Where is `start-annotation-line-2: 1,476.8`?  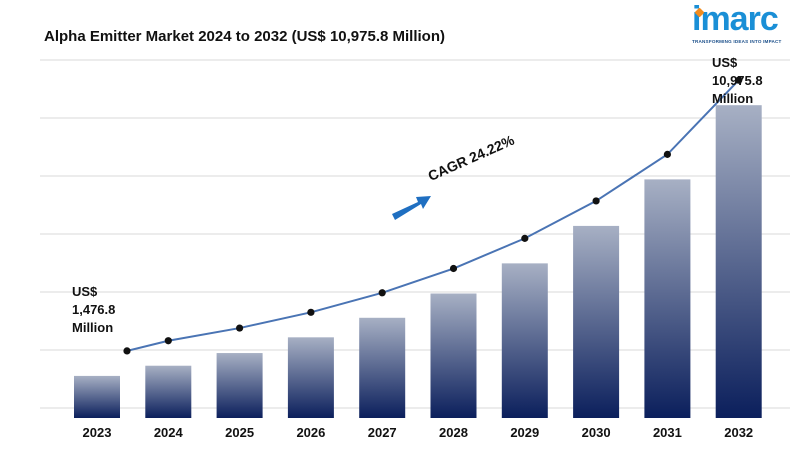
start-annotation-line-2: 1,476.8 is located at coordinates (94, 309).